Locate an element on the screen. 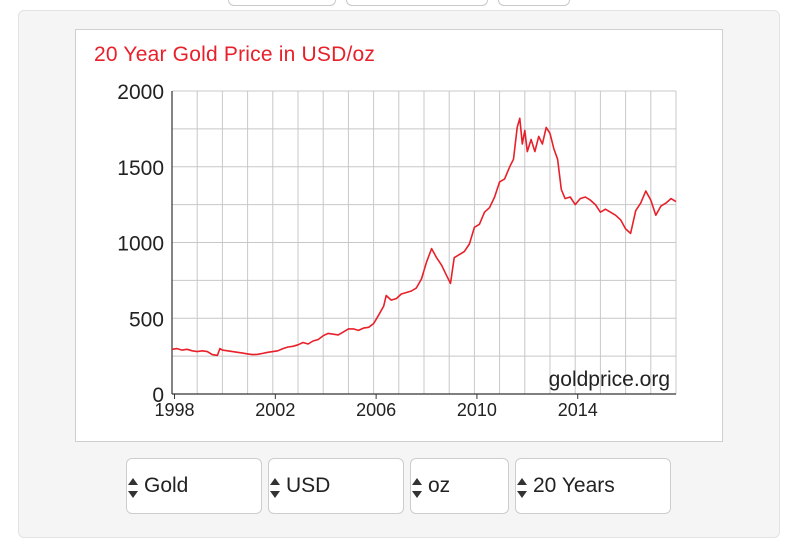  chart-title: 20 Year Gold Price in USD/oz is located at coordinates (235, 54).